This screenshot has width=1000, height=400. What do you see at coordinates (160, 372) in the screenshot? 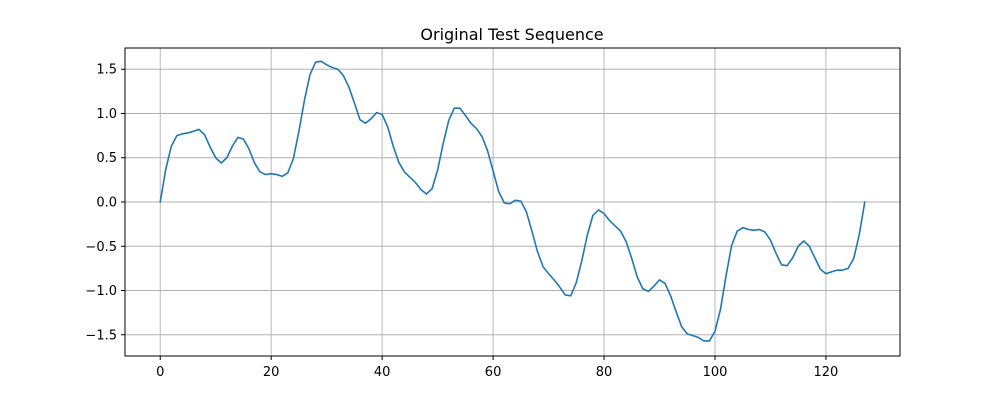
I see `x-tick-label: 0` at bounding box center [160, 372].